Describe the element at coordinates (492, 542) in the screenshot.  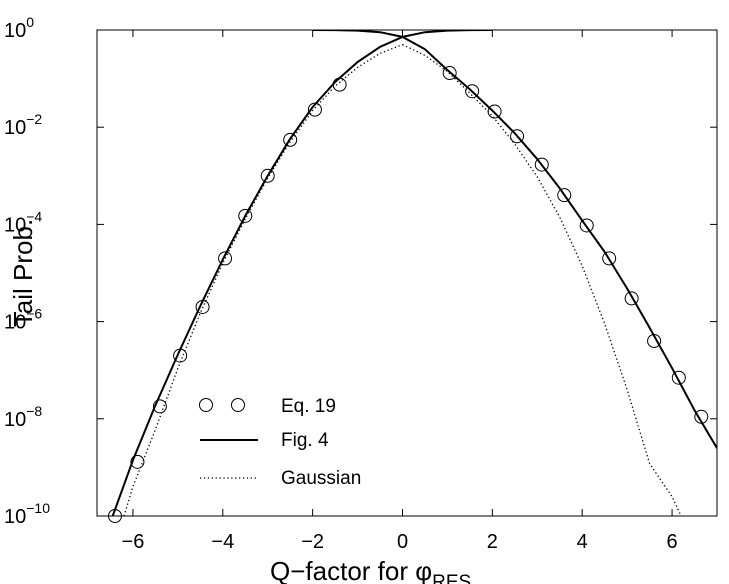
I see `x-tick-label: 2` at that location.